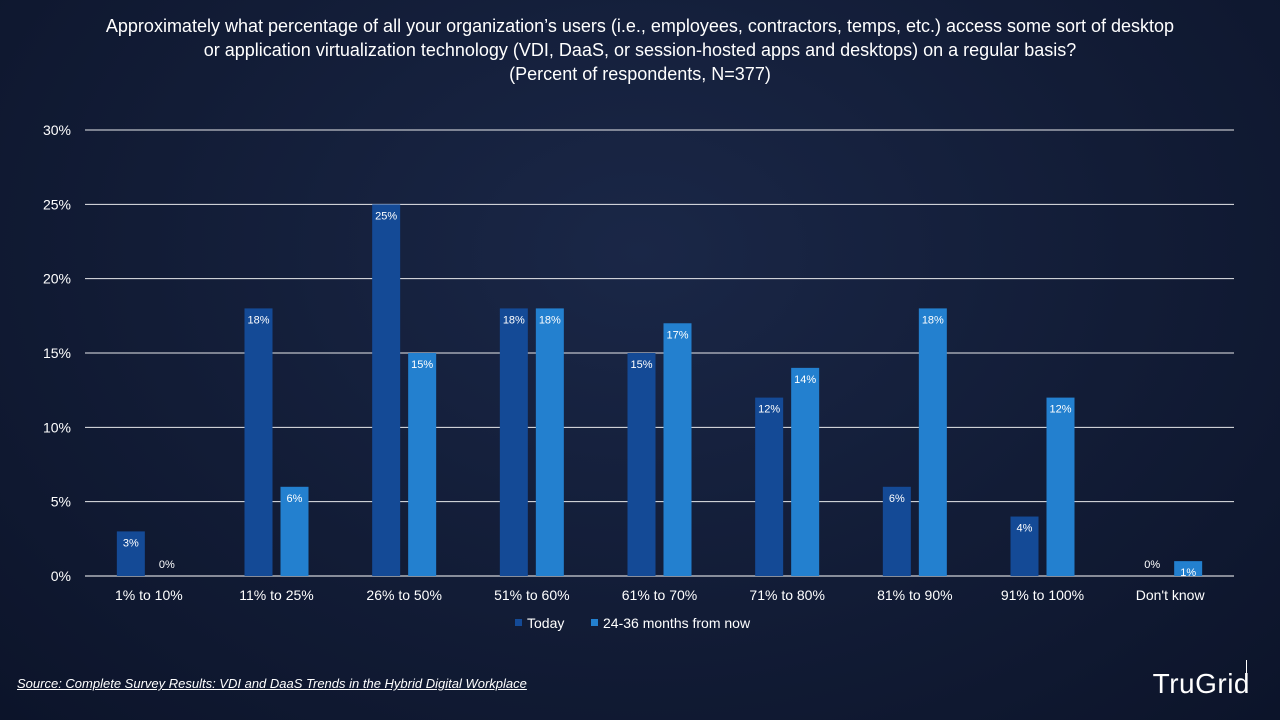  I want to click on logo-mark, so click(1246, 667).